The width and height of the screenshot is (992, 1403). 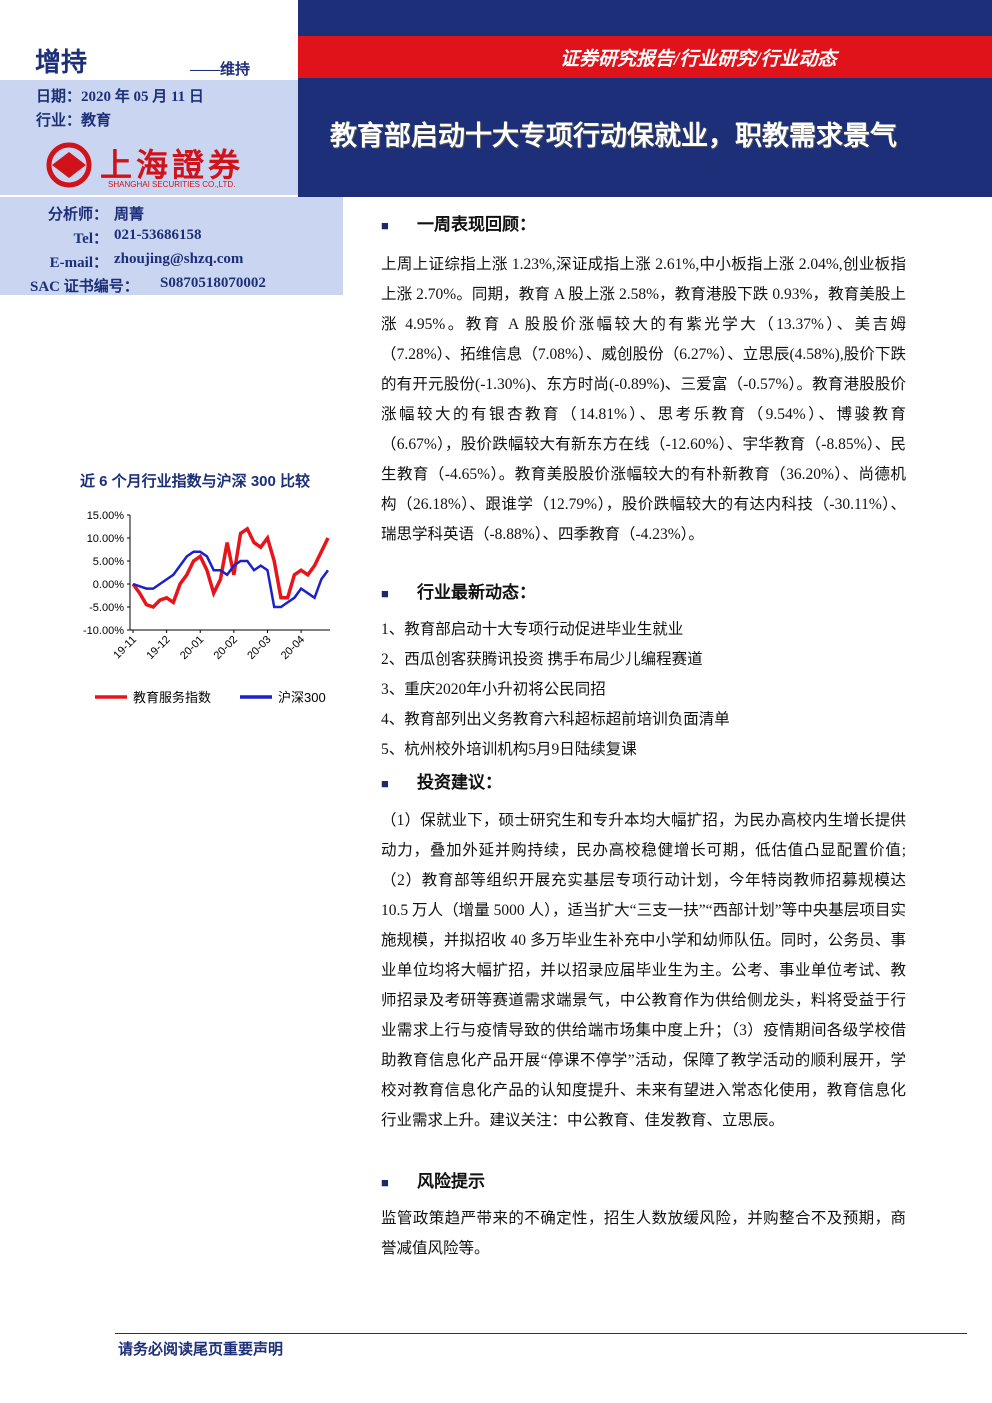 I want to click on section-heading: 风险提示, so click(x=433, y=1179).